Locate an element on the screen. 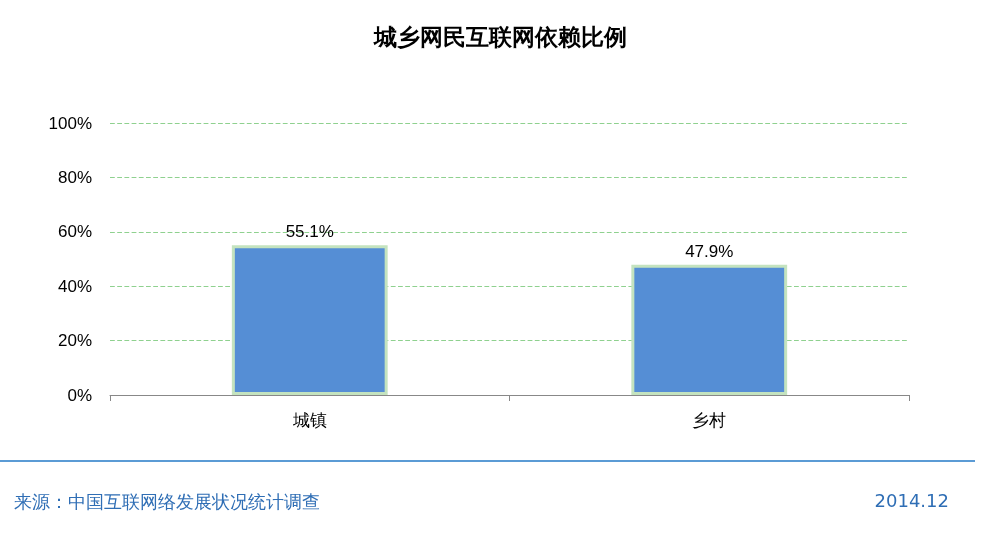 Image resolution: width=1001 pixels, height=539 pixels. y-tick-label: 0% is located at coordinates (79, 395).